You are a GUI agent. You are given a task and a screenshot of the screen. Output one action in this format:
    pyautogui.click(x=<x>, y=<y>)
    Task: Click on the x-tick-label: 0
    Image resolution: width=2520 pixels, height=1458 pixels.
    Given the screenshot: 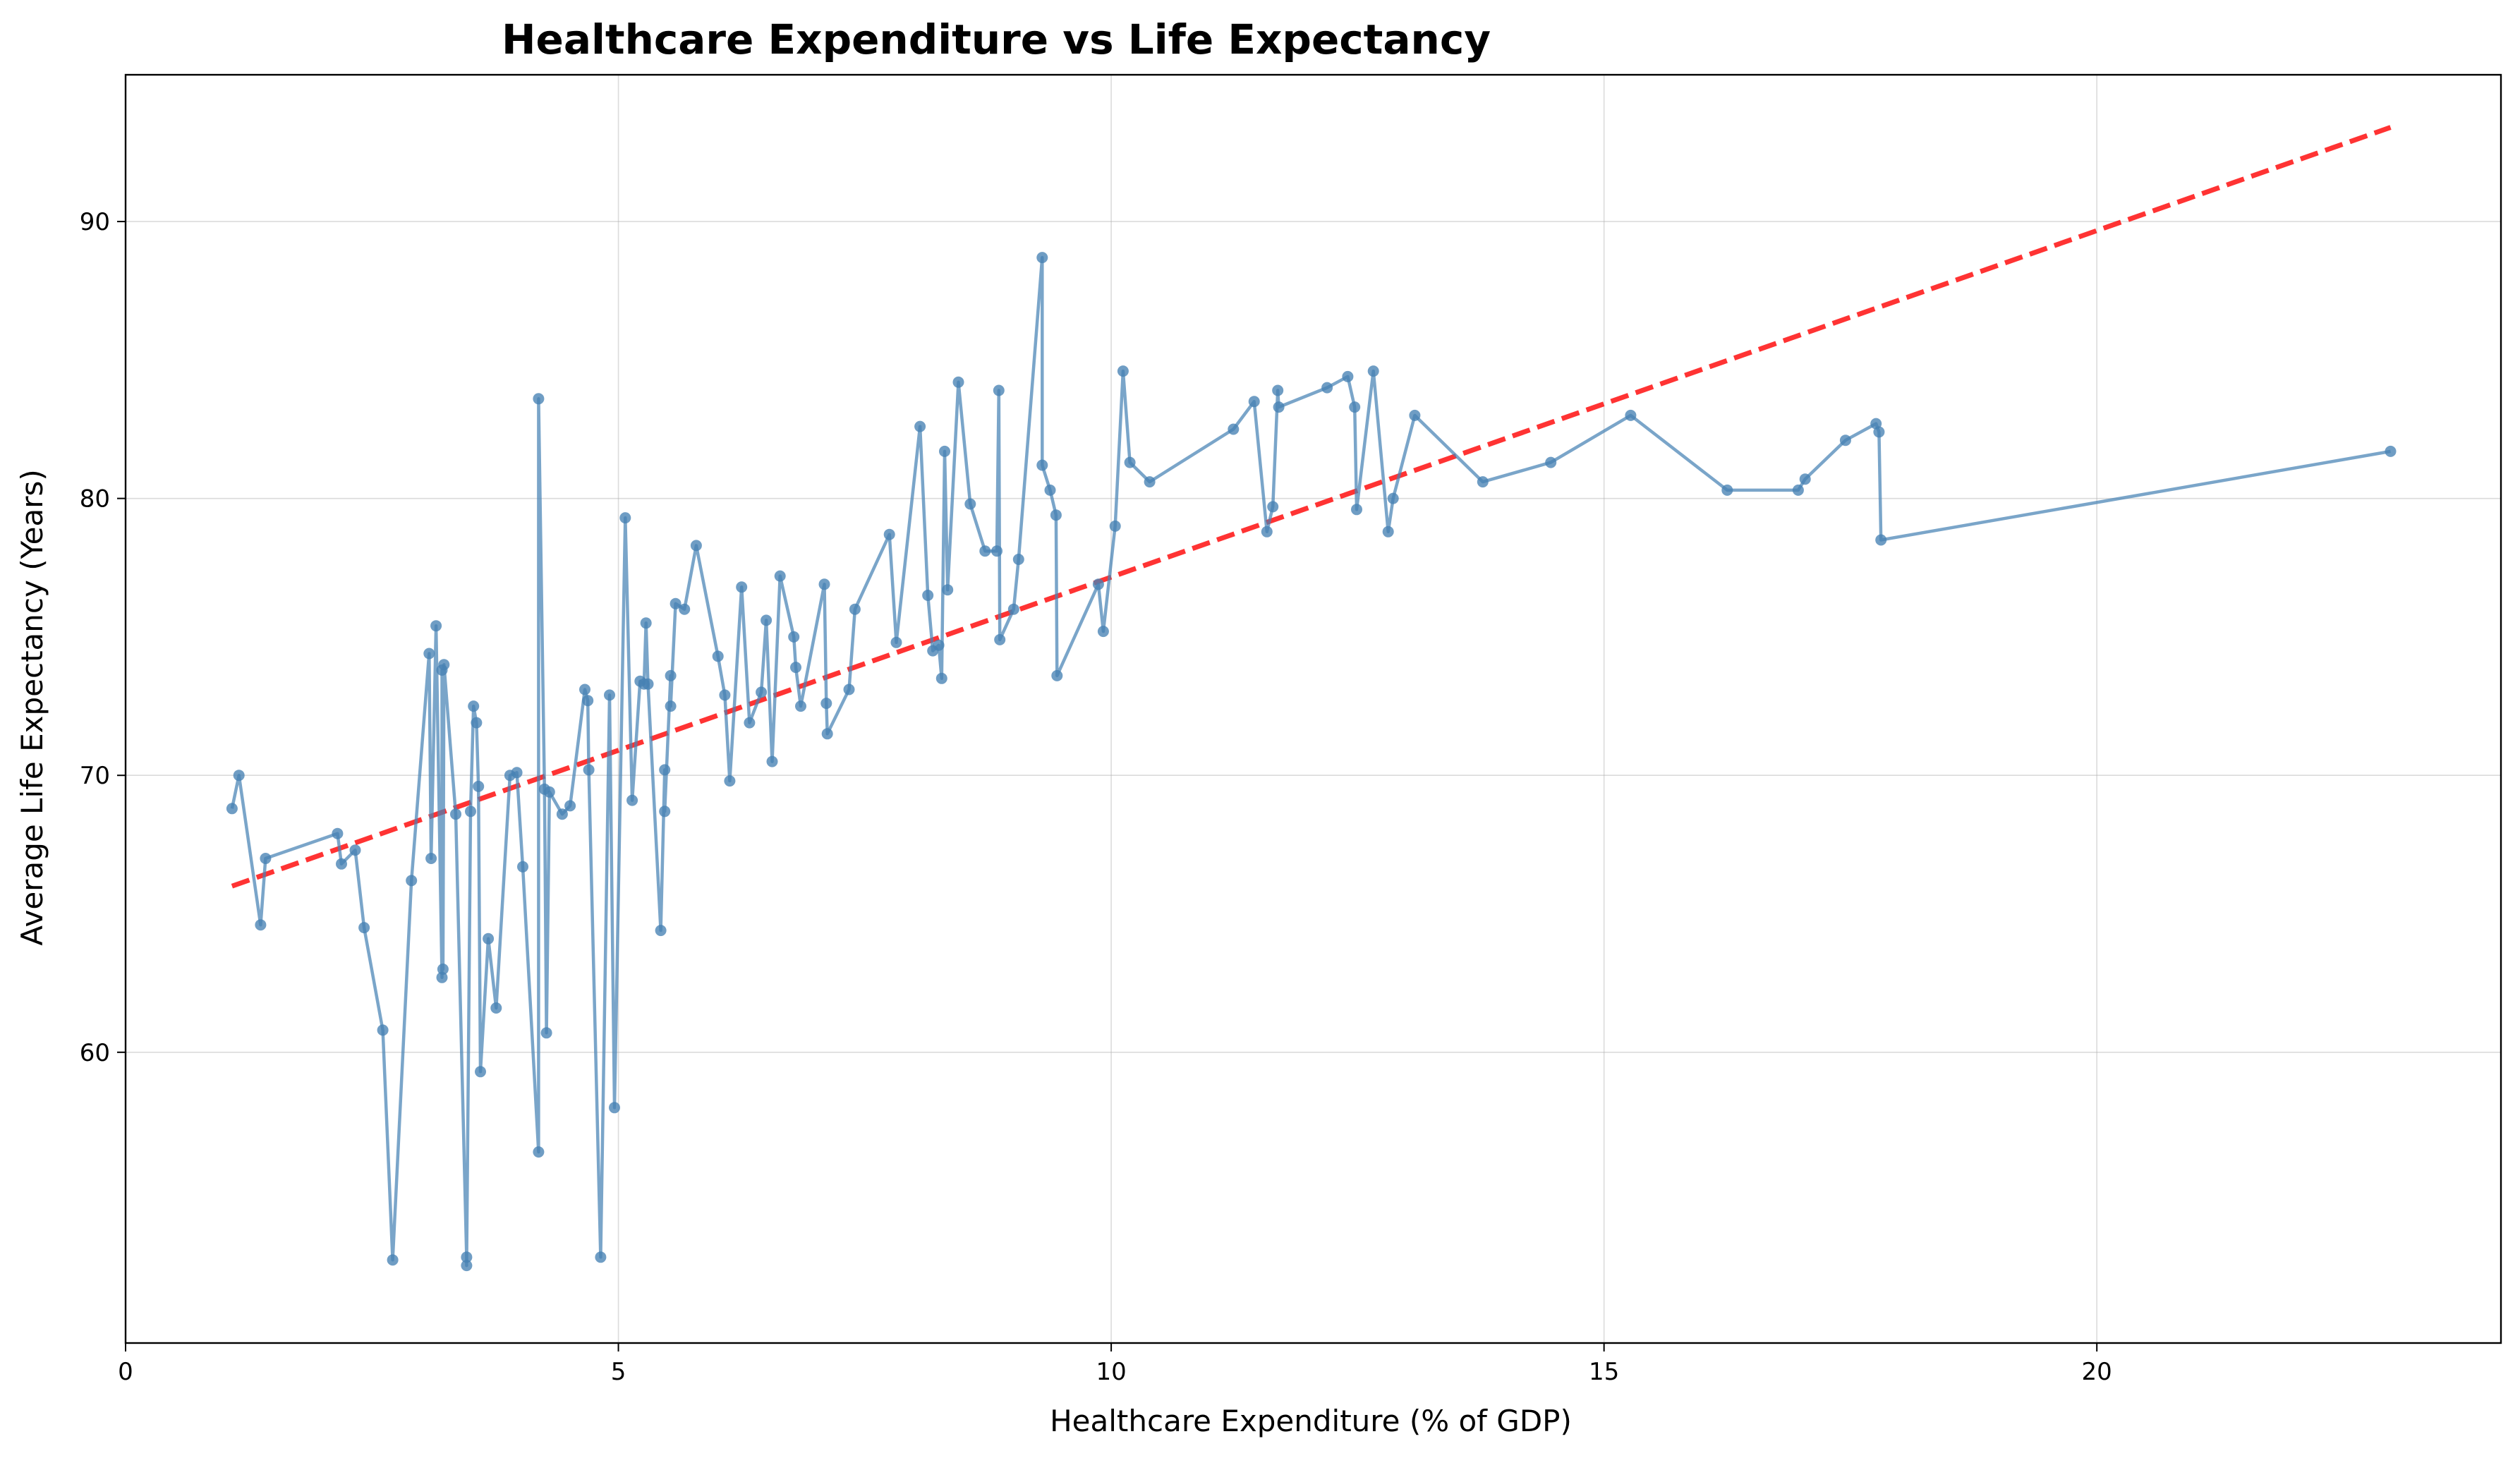 What is the action you would take?
    pyautogui.click(x=126, y=1372)
    